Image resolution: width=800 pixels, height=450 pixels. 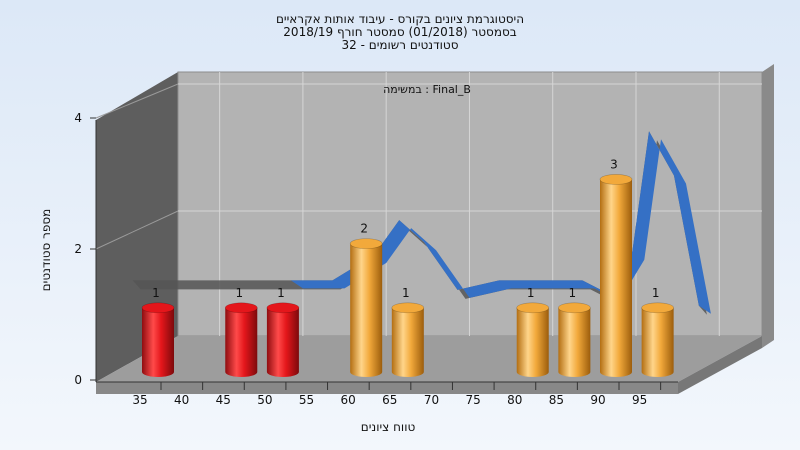 I want to click on task-annotation: במשימה : Final_B, so click(x=427, y=89).